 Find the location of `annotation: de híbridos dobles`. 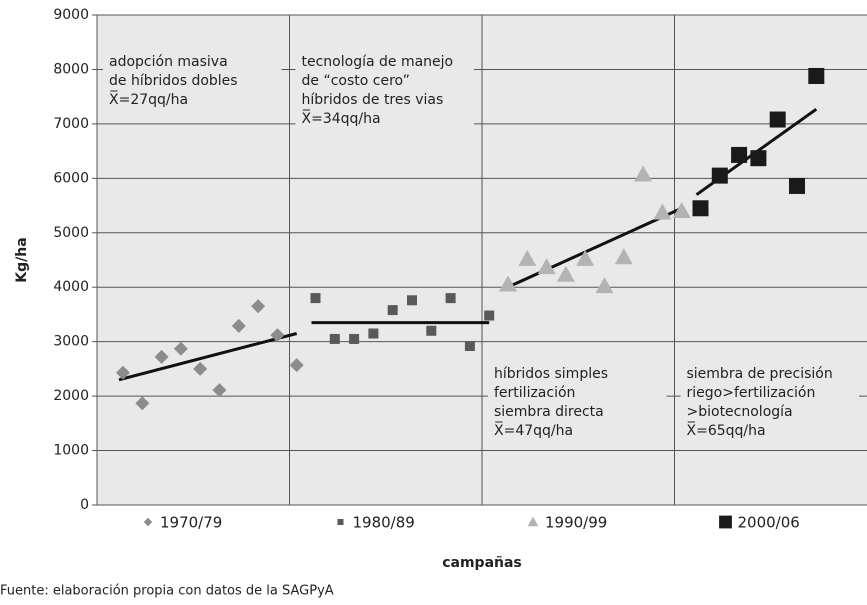

annotation: de híbridos dobles is located at coordinates (173, 81).